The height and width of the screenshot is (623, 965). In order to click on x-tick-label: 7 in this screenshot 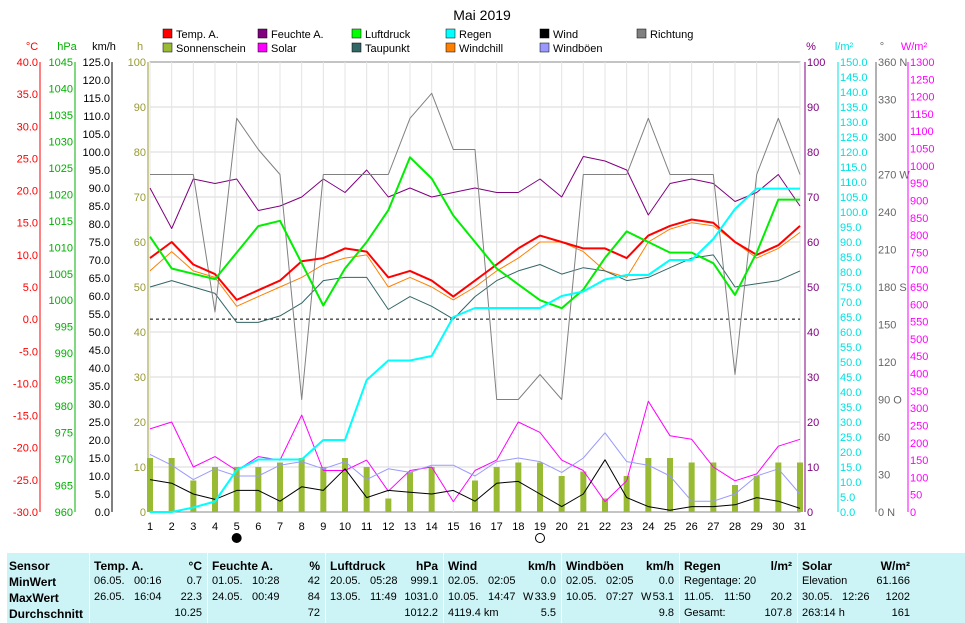, I will do `click(280, 527)`.